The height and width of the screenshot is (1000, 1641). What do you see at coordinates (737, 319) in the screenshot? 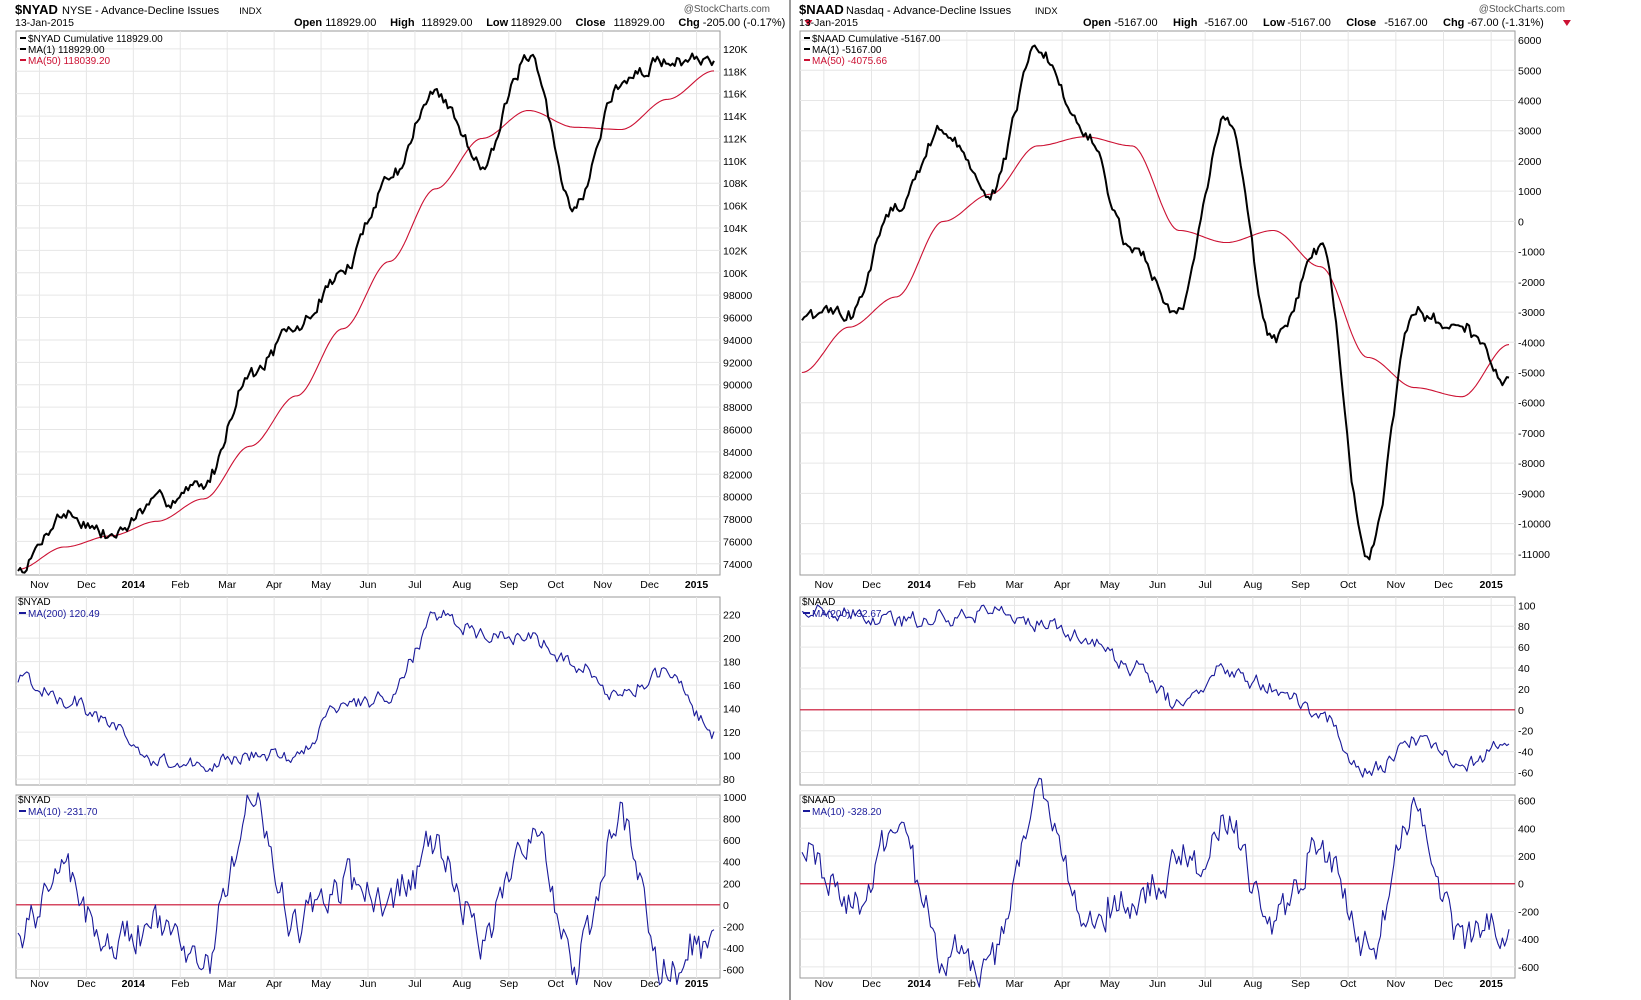
I see `y-tick-label: 96000` at bounding box center [737, 319].